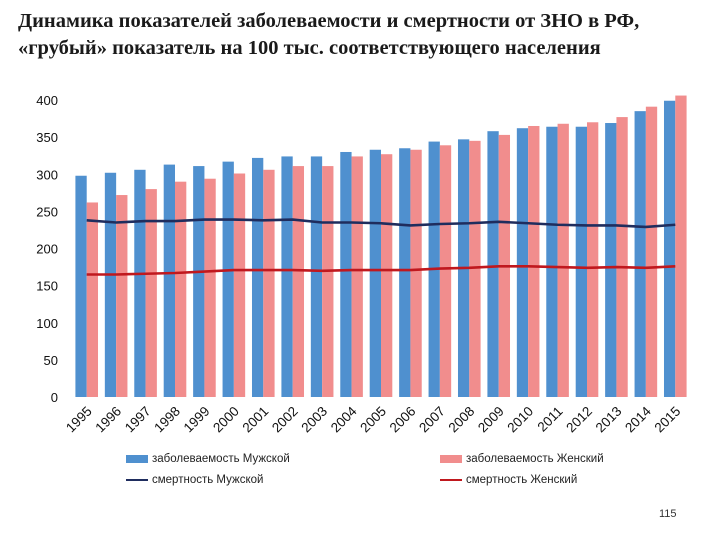 The height and width of the screenshot is (540, 720). What do you see at coordinates (208, 480) in the screenshot?
I see `legend-label: смертность Мужской` at bounding box center [208, 480].